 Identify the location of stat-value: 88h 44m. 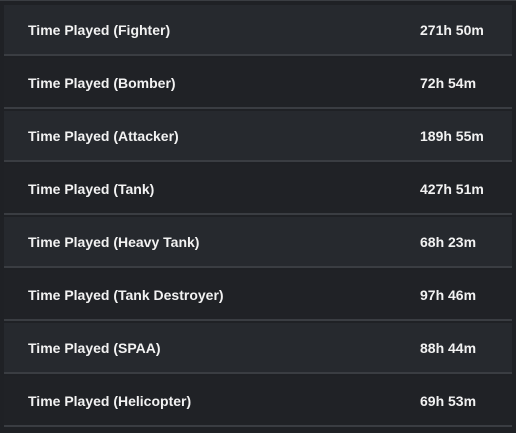
(448, 347).